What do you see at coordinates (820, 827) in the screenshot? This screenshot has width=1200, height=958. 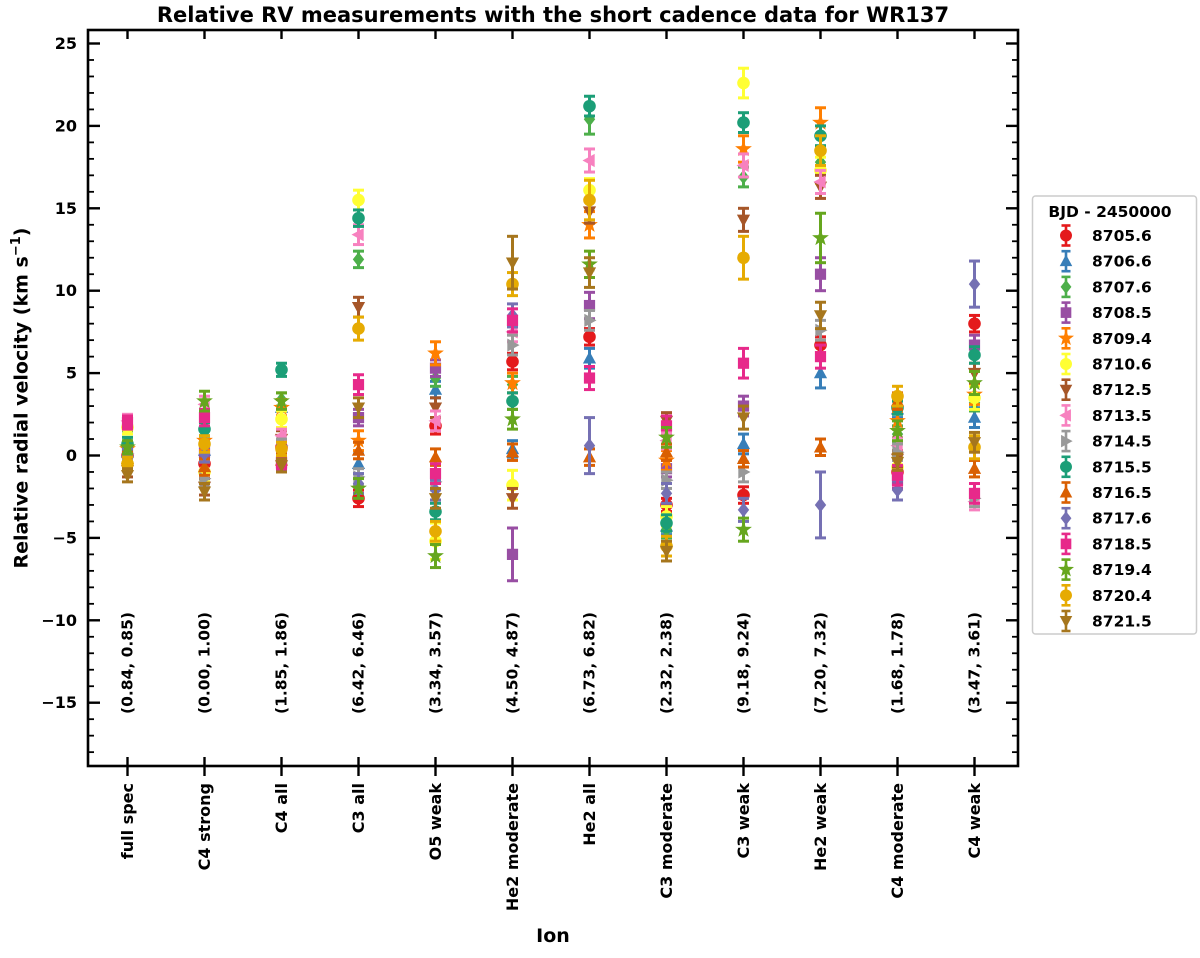 I see `x-tick-label: He2 weak` at bounding box center [820, 827].